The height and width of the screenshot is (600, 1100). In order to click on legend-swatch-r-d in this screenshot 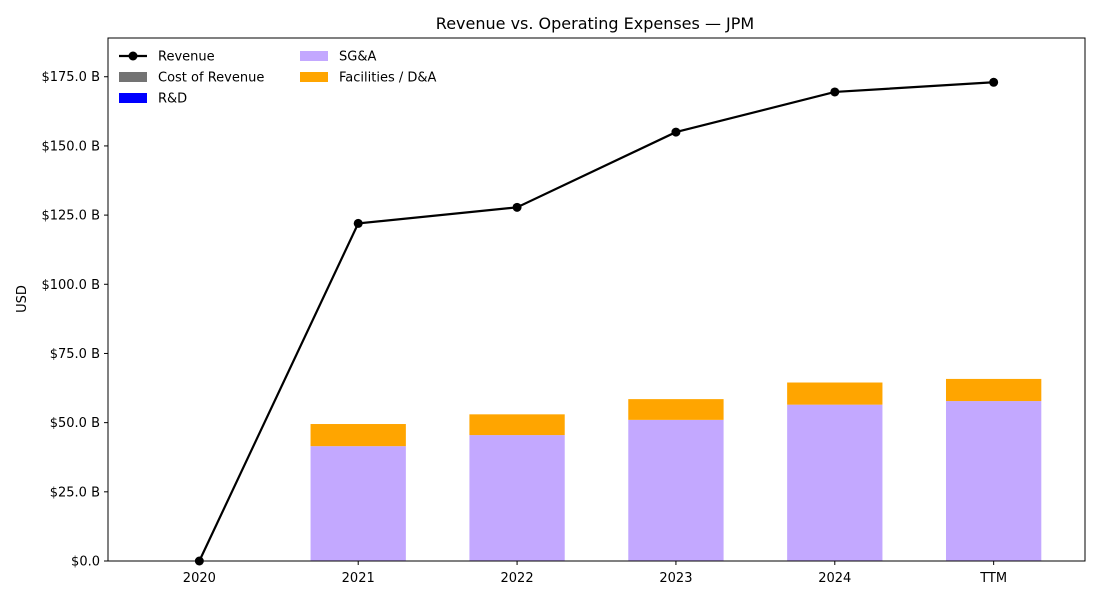, I will do `click(133, 98)`.